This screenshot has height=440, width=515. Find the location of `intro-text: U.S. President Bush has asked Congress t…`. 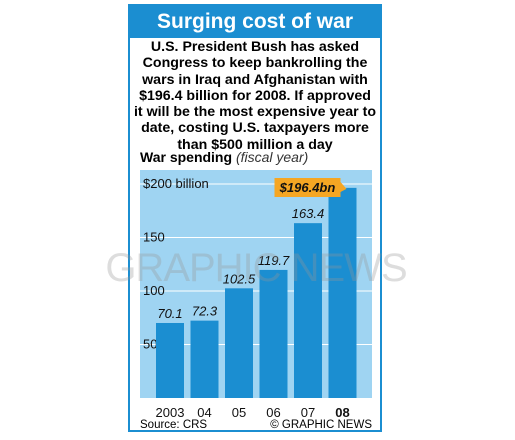

intro-text: U.S. President Bush has asked Congress t… is located at coordinates (255, 96).